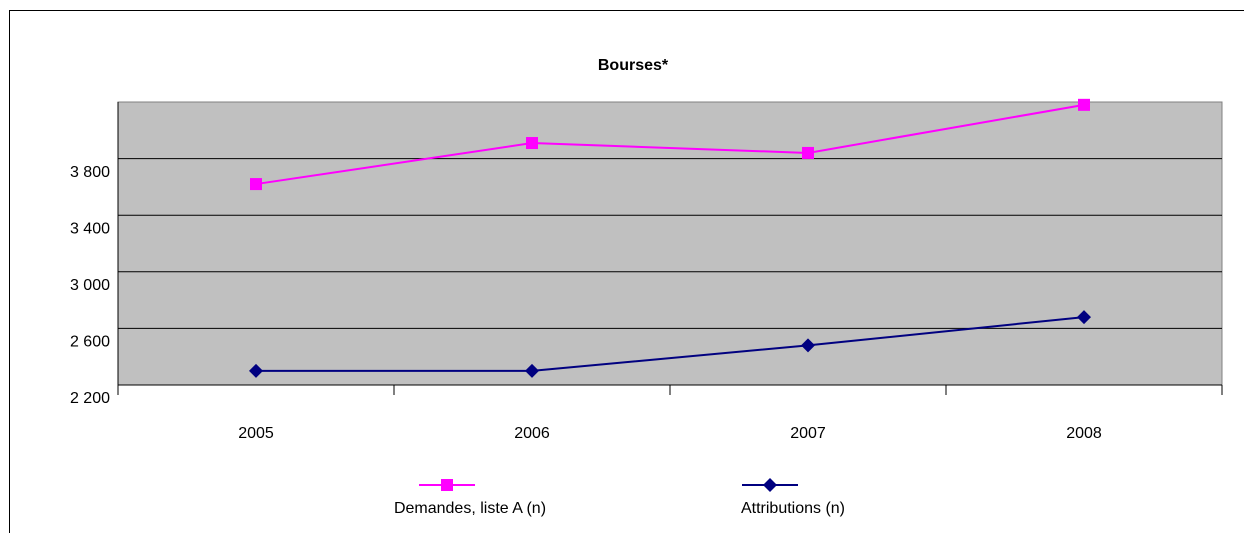 The image size is (1244, 533). What do you see at coordinates (808, 433) in the screenshot?
I see `x-tick-label: 2007` at bounding box center [808, 433].